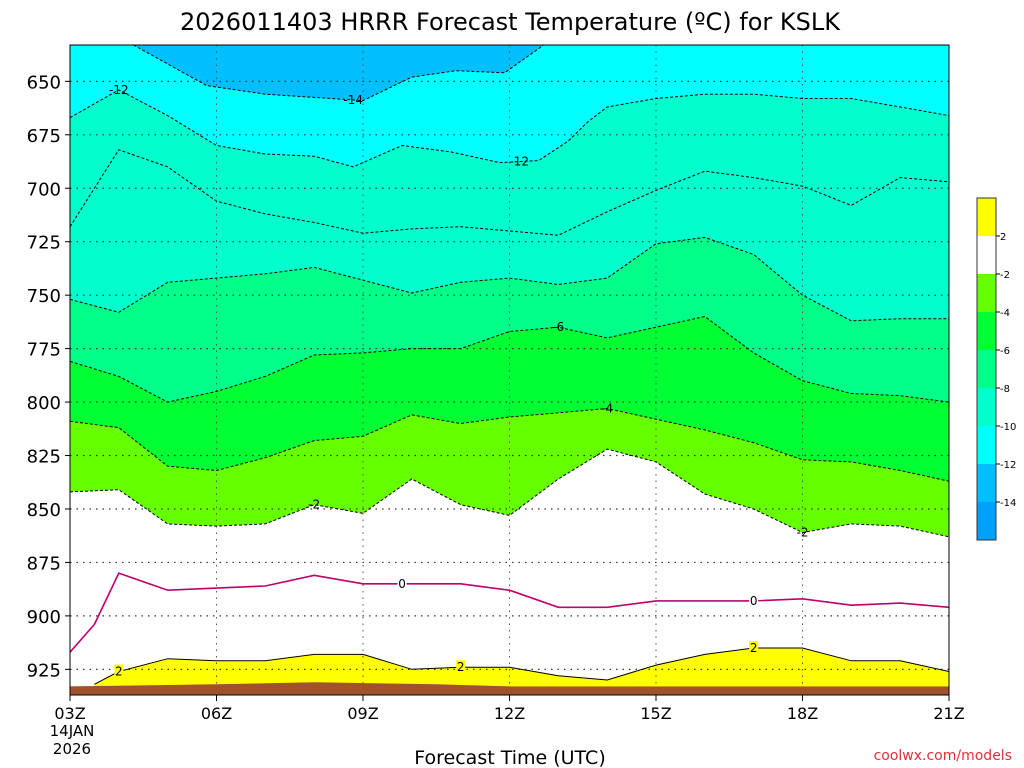  What do you see at coordinates (558, 327) in the screenshot?
I see `contour-label: -6` at bounding box center [558, 327].